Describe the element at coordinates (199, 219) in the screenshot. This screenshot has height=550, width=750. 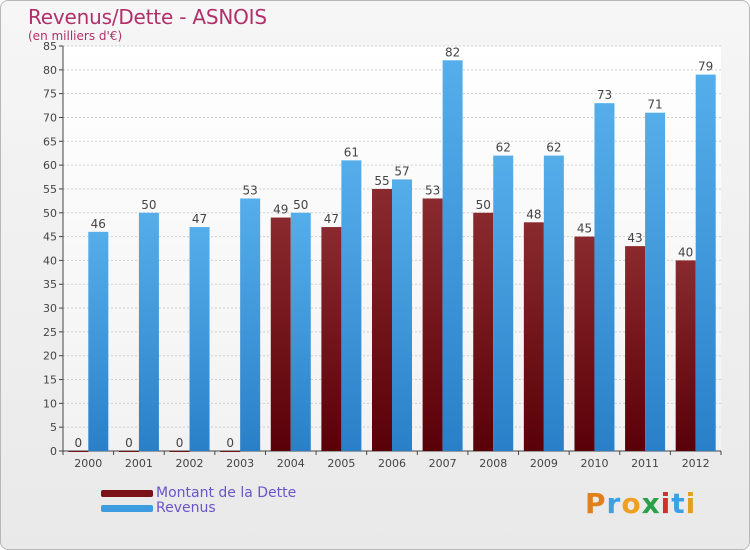
I see `data-label-revenus: 47` at that location.